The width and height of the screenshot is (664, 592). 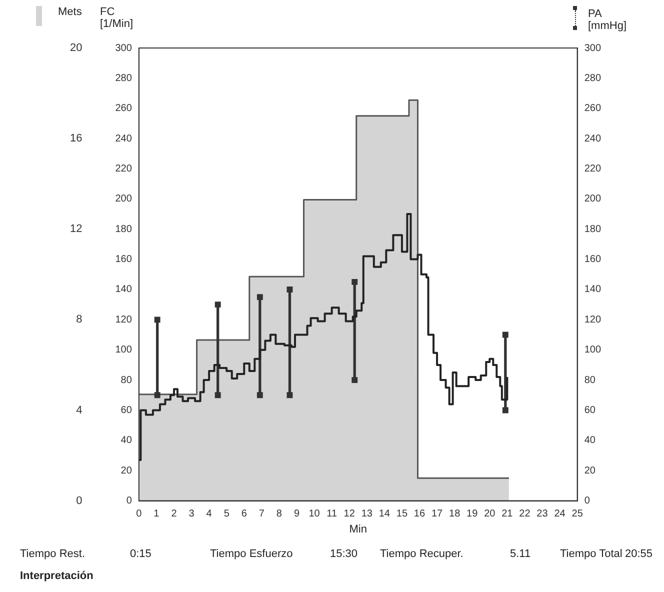 I want to click on y-tick-label: 280, so click(x=123, y=78).